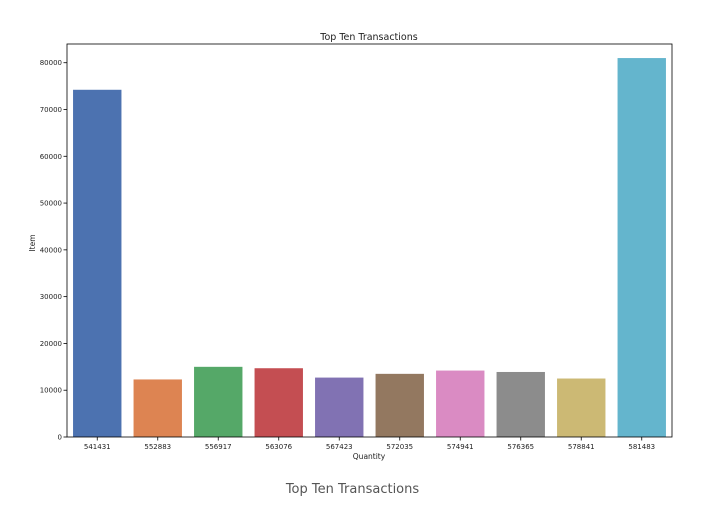 The height and width of the screenshot is (520, 705). Describe the element at coordinates (368, 37) in the screenshot. I see `chart-title: Top Ten Transactions` at that location.